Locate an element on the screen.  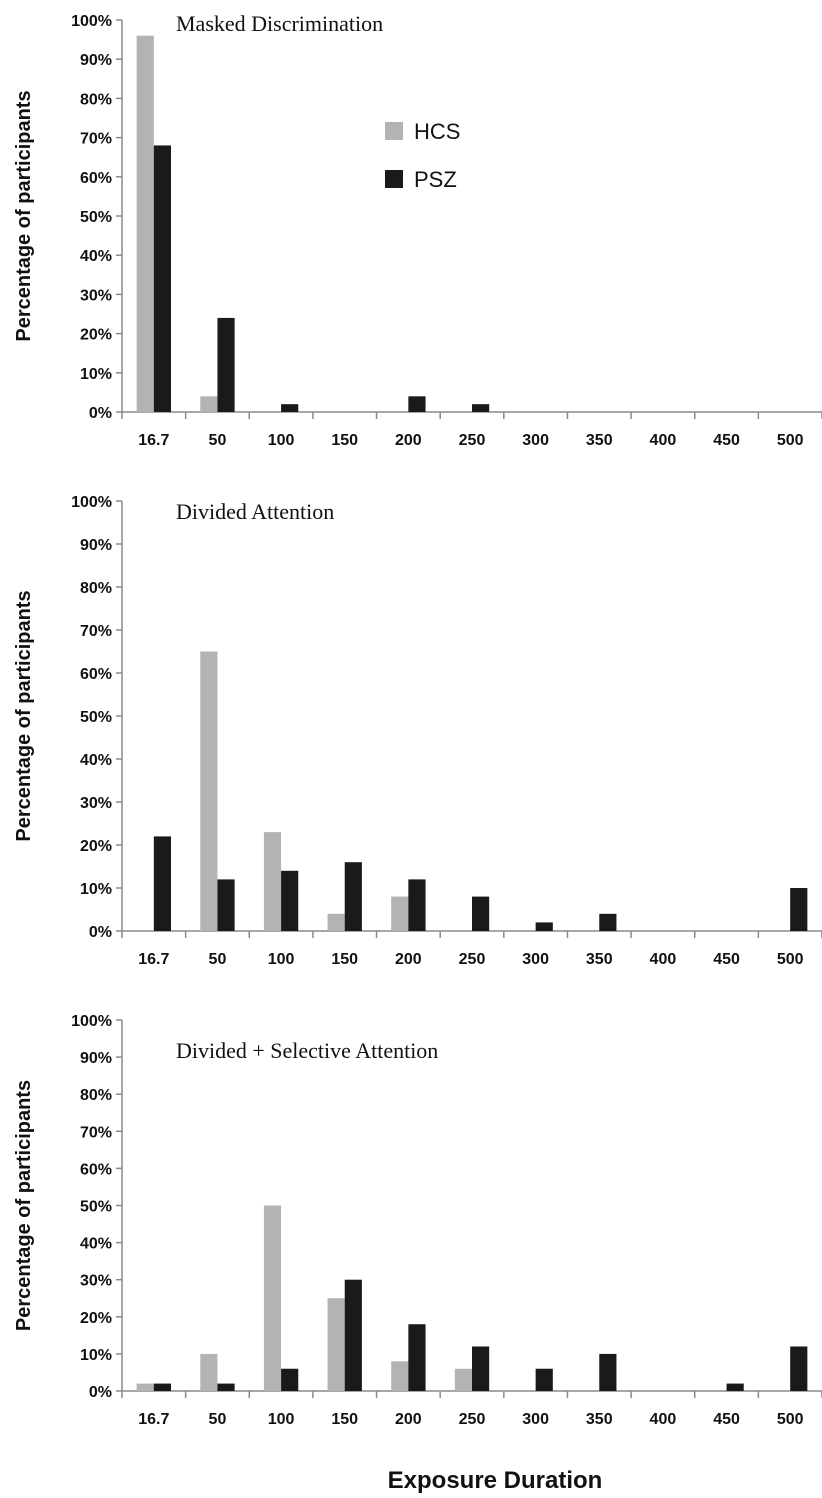
x-tick-label: 200 is located at coordinates (408, 1419).